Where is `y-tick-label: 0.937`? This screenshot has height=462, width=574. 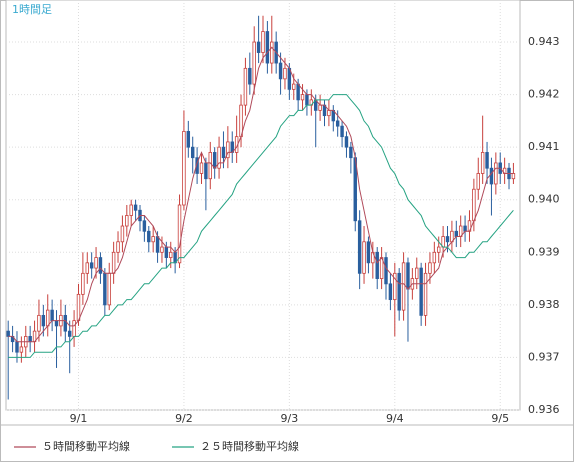 y-tick-label: 0.937 is located at coordinates (544, 356).